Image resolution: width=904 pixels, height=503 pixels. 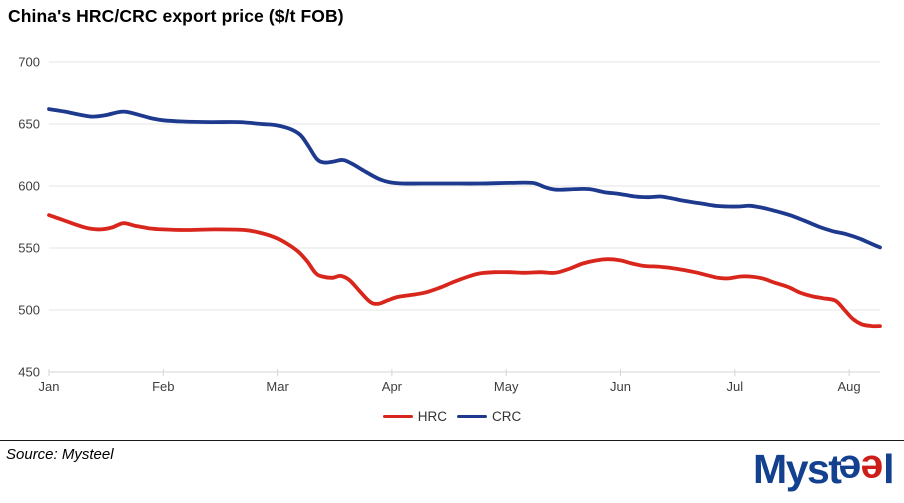 What do you see at coordinates (163, 386) in the screenshot?
I see `x-tick-label-Feb: Feb` at bounding box center [163, 386].